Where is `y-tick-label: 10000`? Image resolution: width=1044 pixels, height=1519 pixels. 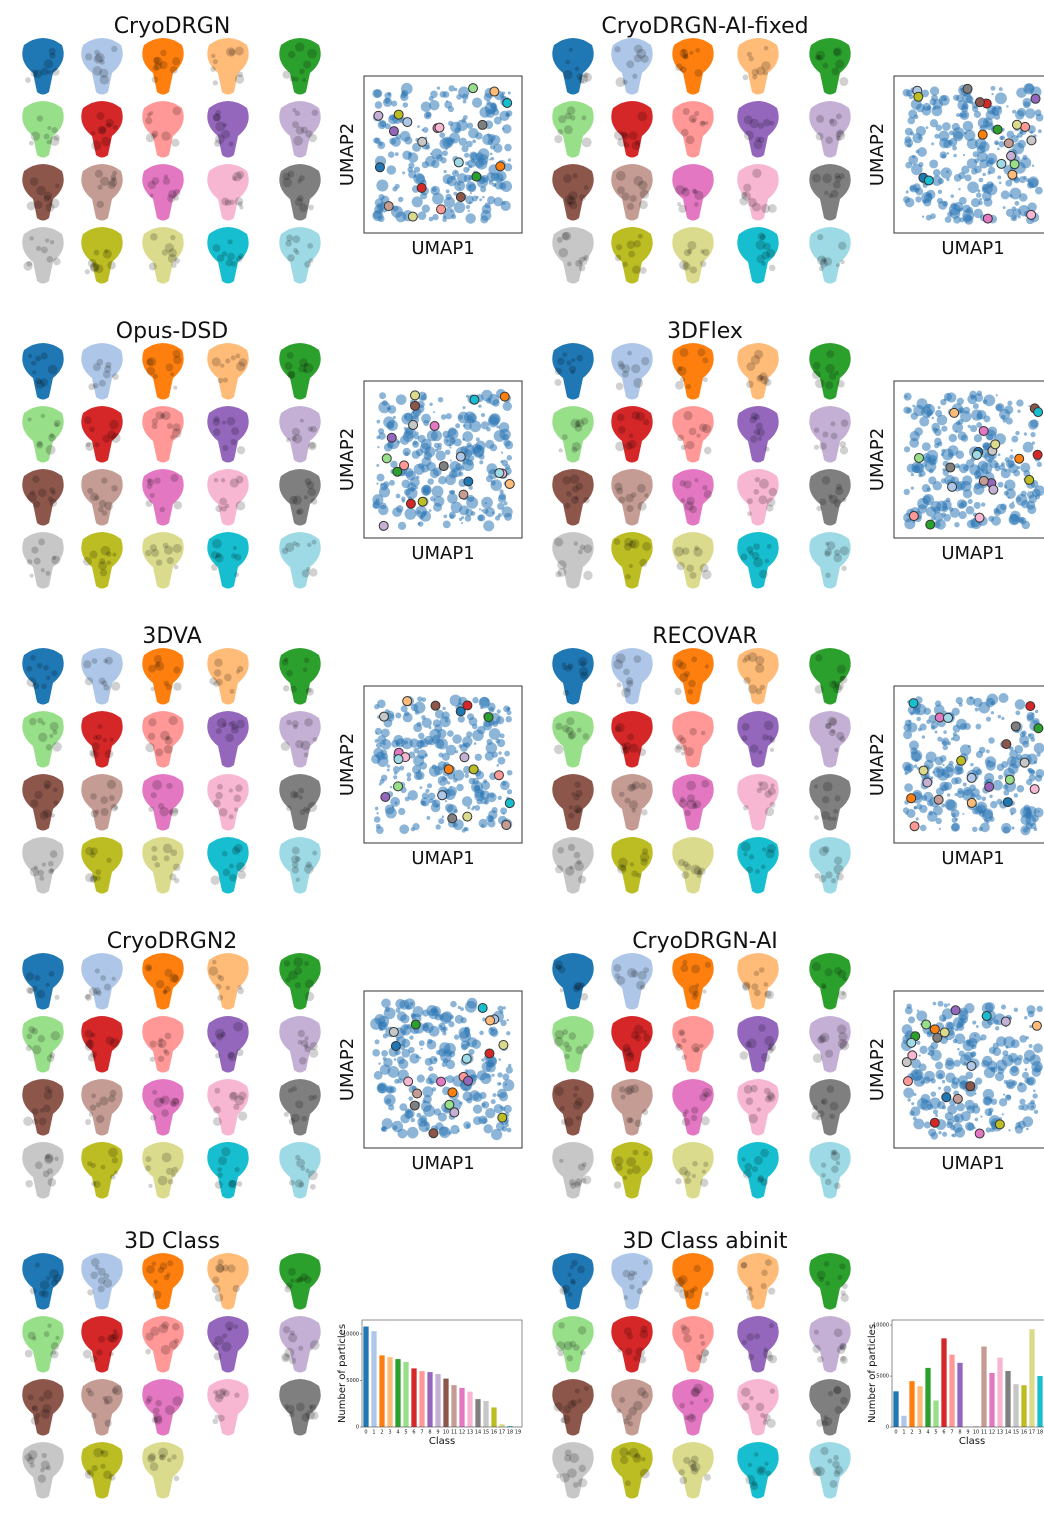
y-tick-label: 10000 is located at coordinates (881, 1326).